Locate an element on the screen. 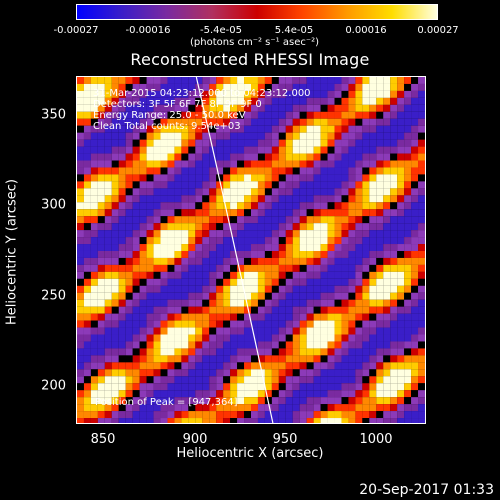 Image resolution: width=500 pixels, height=500 pixels. x-axis-label: Heliocentric X (arcsec) is located at coordinates (250, 453).